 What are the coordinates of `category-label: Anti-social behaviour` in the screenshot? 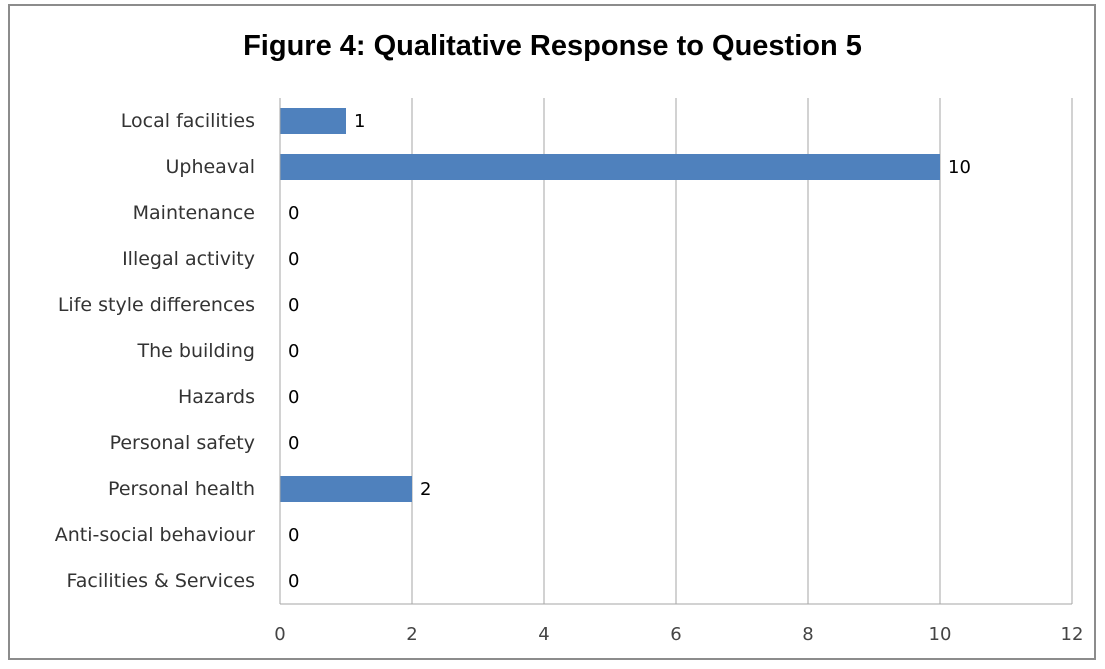 It's located at (155, 535).